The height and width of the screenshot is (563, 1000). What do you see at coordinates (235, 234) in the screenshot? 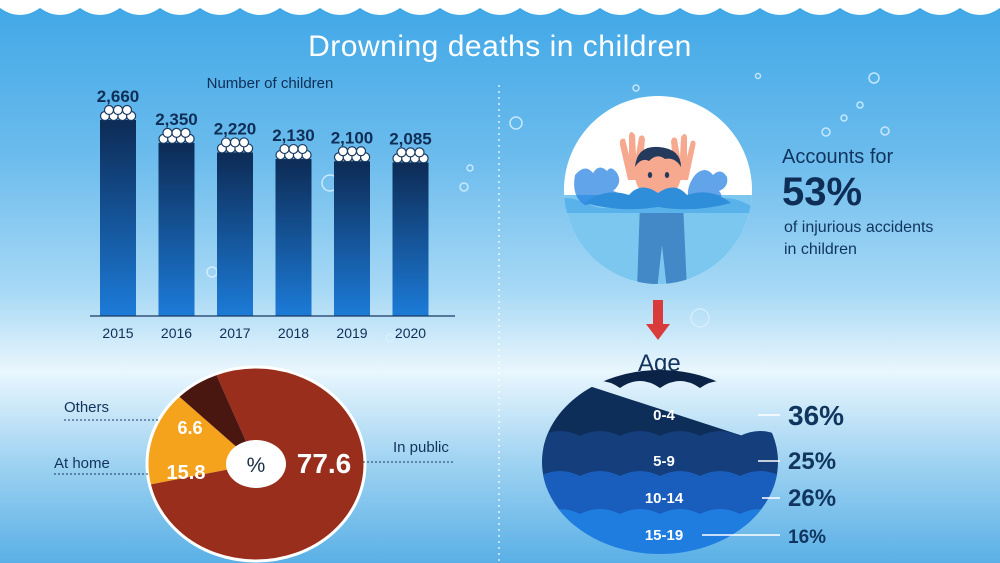
I see `bar-2017` at bounding box center [235, 234].